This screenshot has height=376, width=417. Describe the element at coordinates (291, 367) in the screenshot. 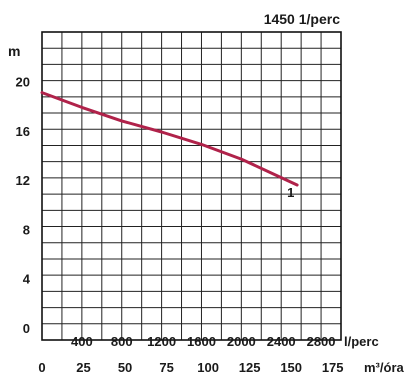

I see `x-tick-label-m3h: 150` at that location.